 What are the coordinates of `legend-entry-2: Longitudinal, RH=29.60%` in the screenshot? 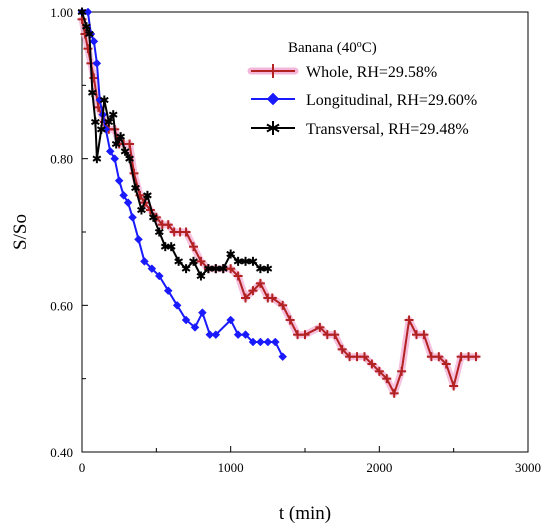 It's located at (364, 100).